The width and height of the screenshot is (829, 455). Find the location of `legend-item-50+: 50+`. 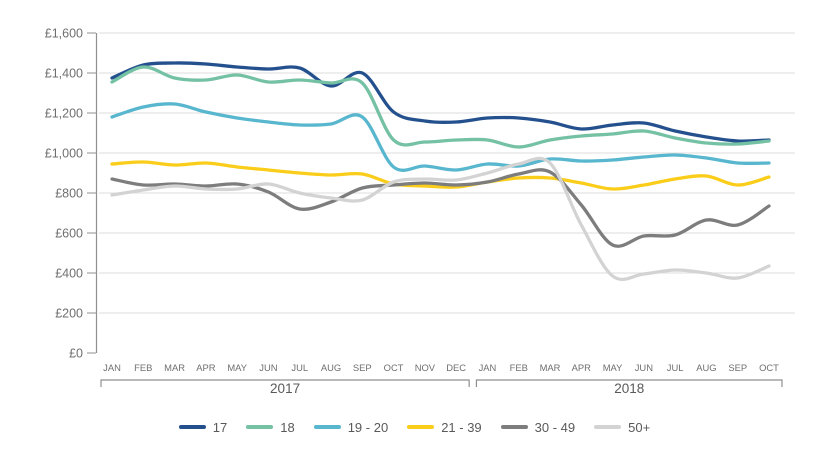

legend-item-50+: 50+ is located at coordinates (622, 427).